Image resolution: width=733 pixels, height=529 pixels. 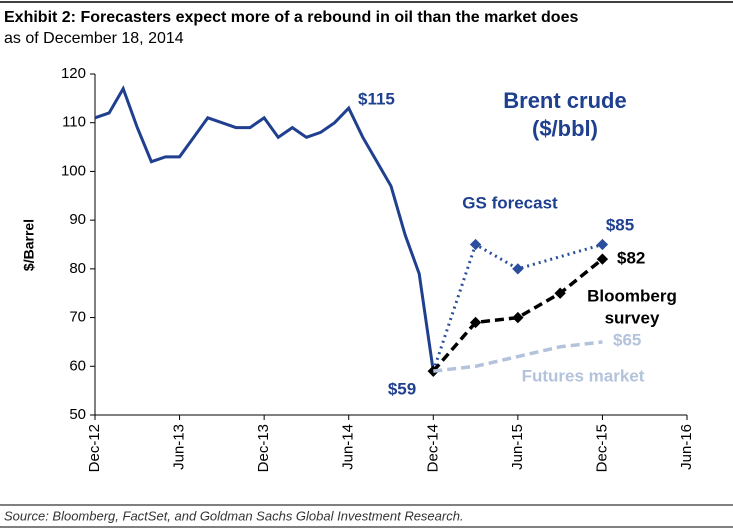 What do you see at coordinates (631, 257) in the screenshot?
I see `annotation: $82` at bounding box center [631, 257].